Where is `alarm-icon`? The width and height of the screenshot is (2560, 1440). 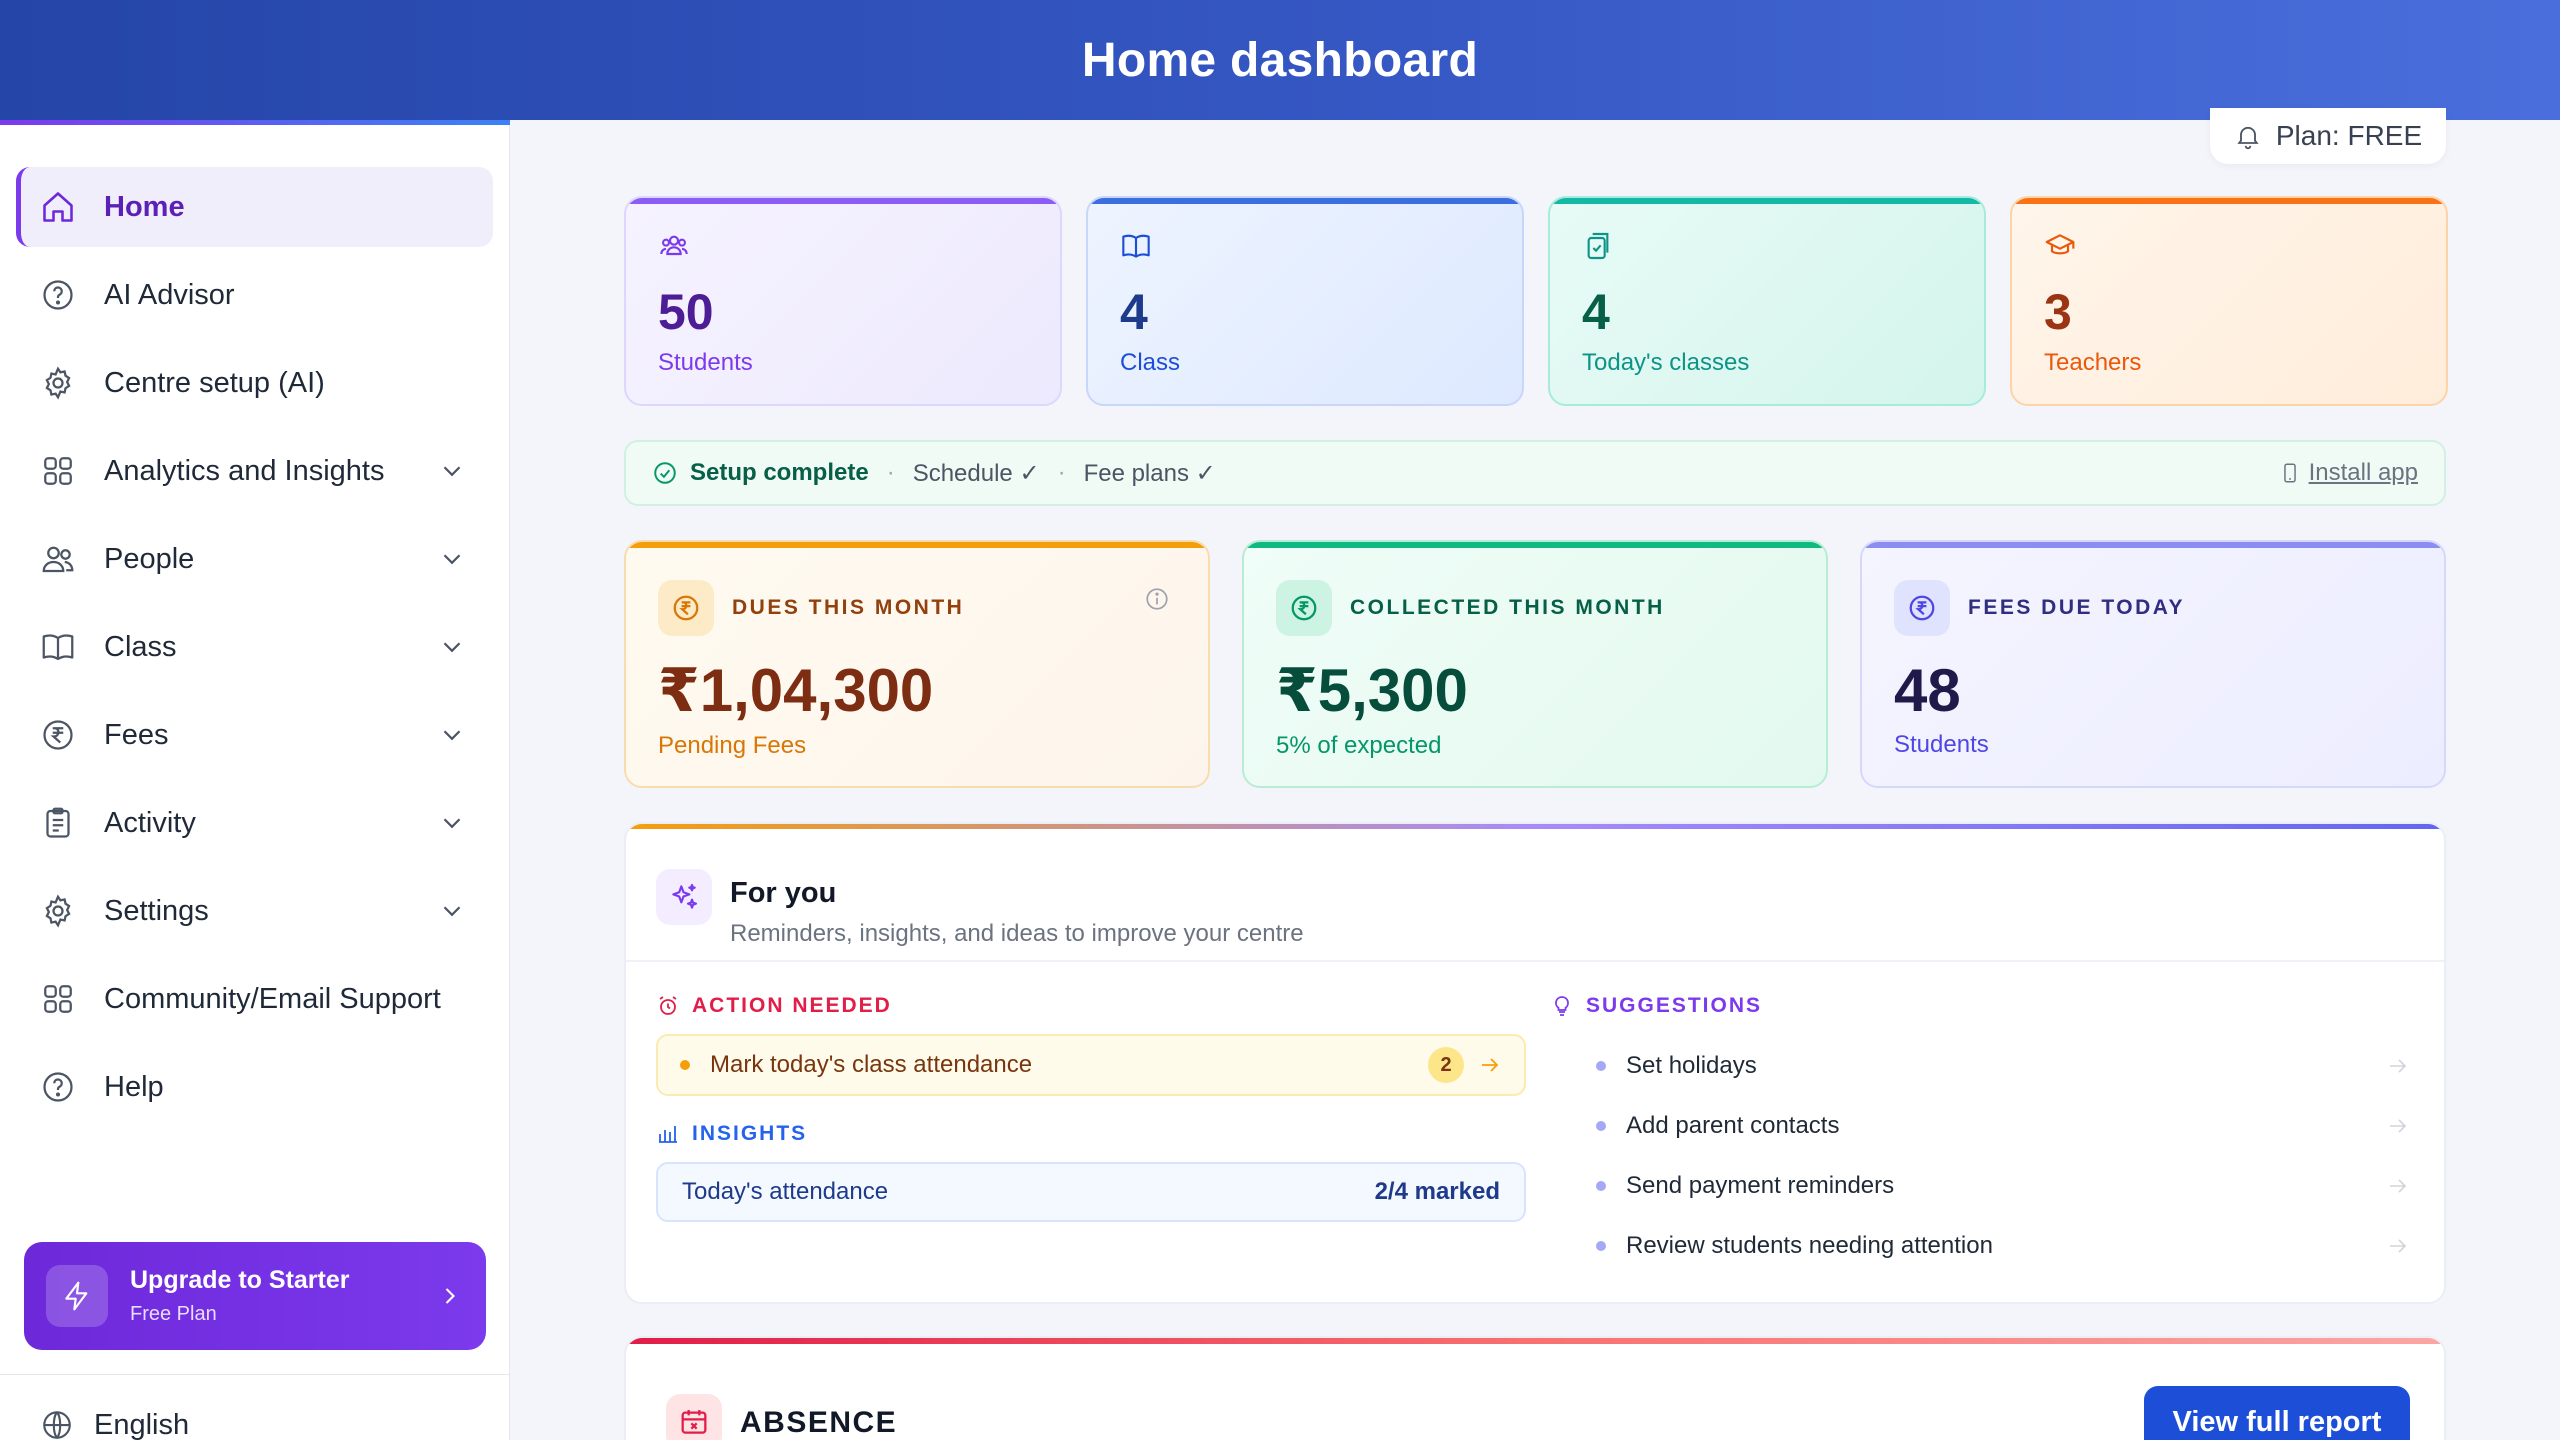
alarm-icon is located at coordinates (668, 1005).